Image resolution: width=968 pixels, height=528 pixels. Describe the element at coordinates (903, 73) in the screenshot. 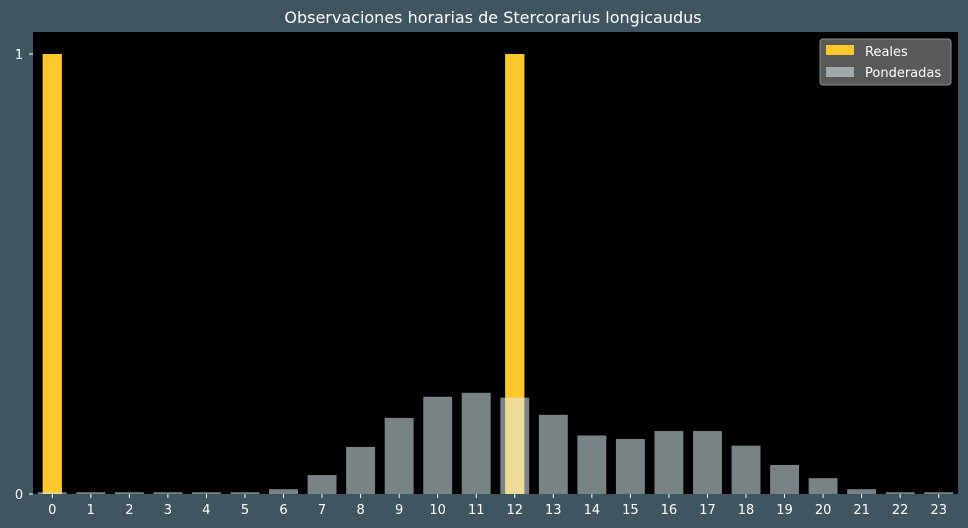

I see `legend-label-ponderadas: Ponderadas` at that location.